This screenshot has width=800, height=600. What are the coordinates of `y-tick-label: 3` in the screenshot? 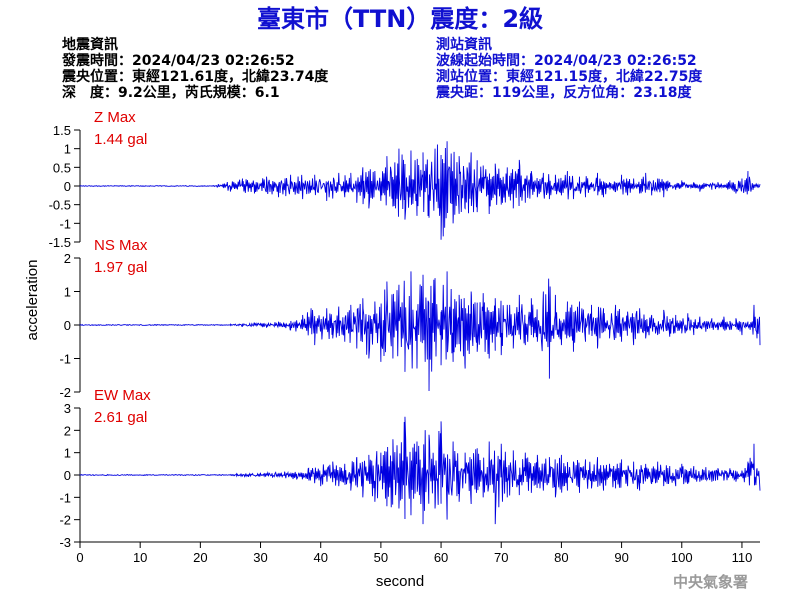 It's located at (67, 408).